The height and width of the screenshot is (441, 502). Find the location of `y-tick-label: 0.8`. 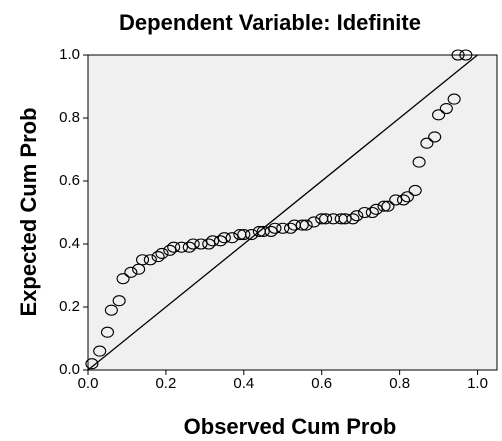

y-tick-label: 0.8 is located at coordinates (69, 117).